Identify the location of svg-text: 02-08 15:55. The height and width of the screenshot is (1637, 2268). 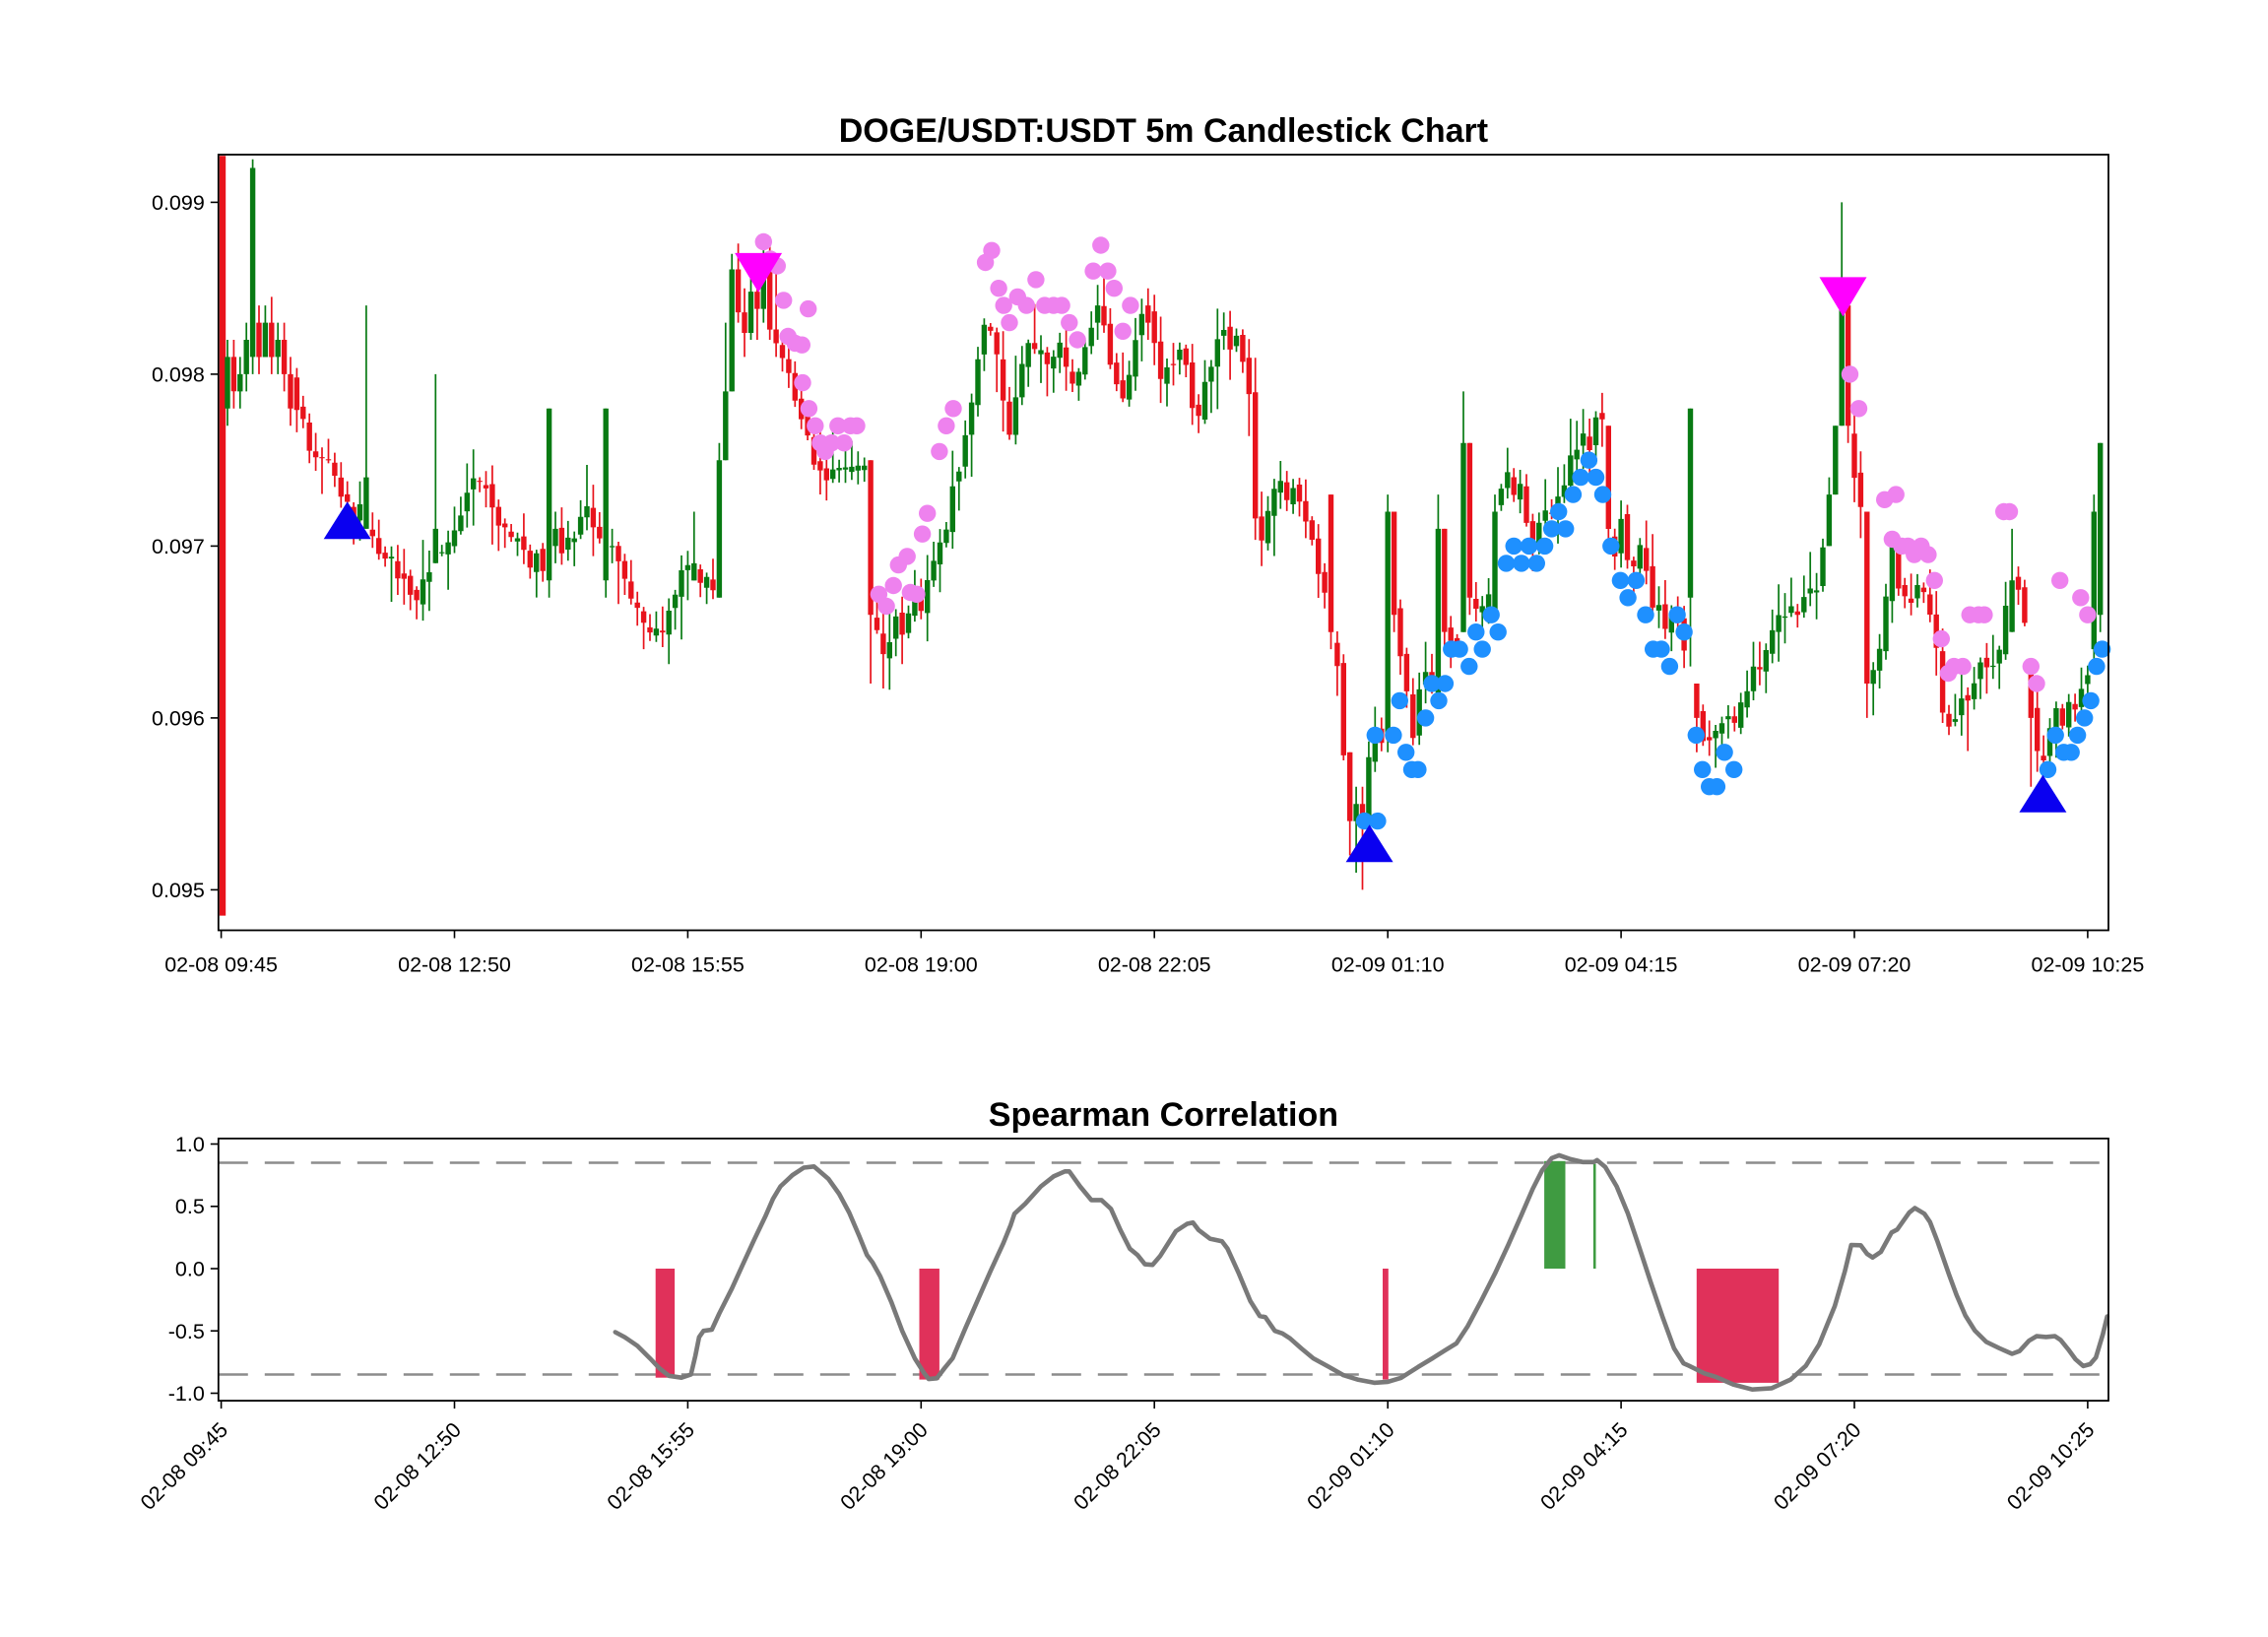
(688, 965).